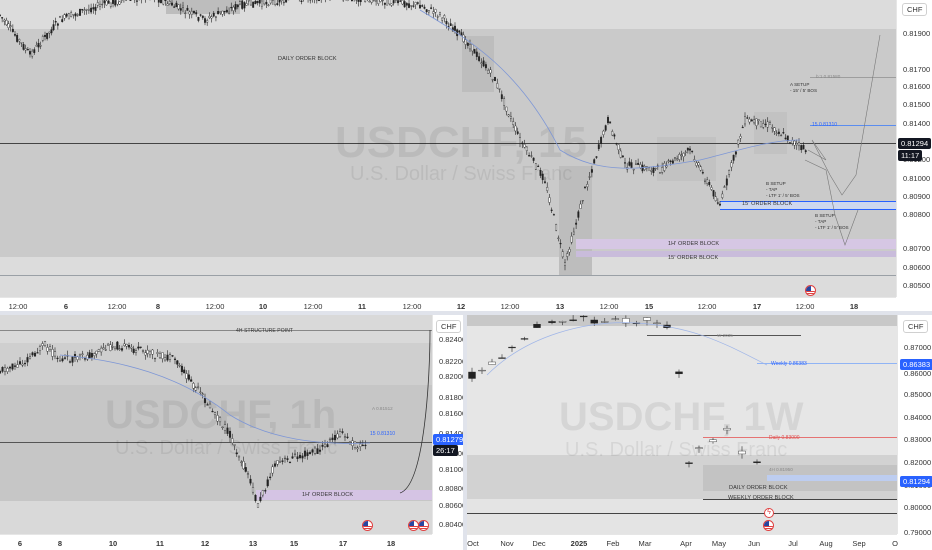  What do you see at coordinates (465, 432) in the screenshot?
I see `vertical-divider` at bounding box center [465, 432].